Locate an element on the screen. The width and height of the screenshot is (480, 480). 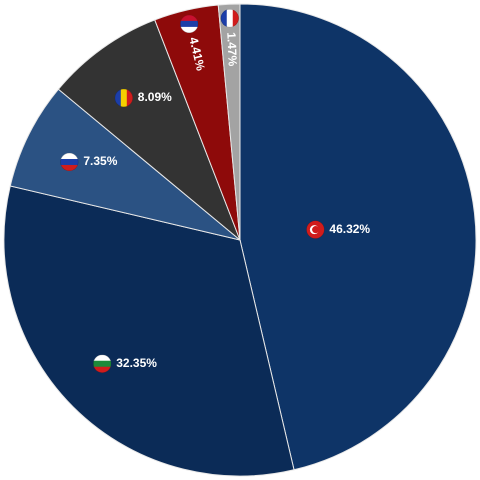
data-label: 7.35% is located at coordinates (100, 161).